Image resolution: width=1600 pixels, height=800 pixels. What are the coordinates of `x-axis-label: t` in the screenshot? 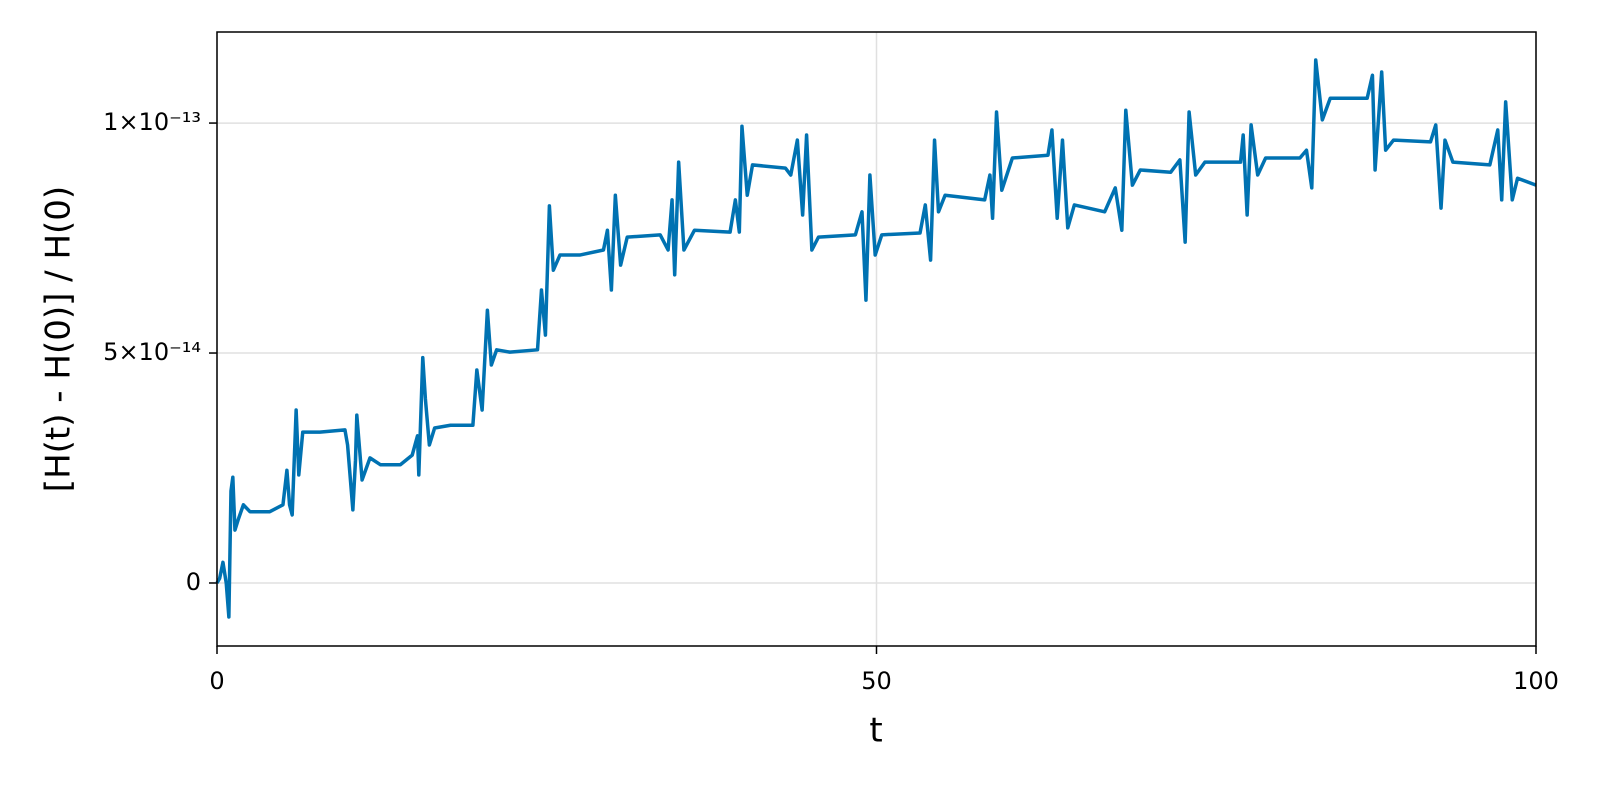 It's located at (875, 731).